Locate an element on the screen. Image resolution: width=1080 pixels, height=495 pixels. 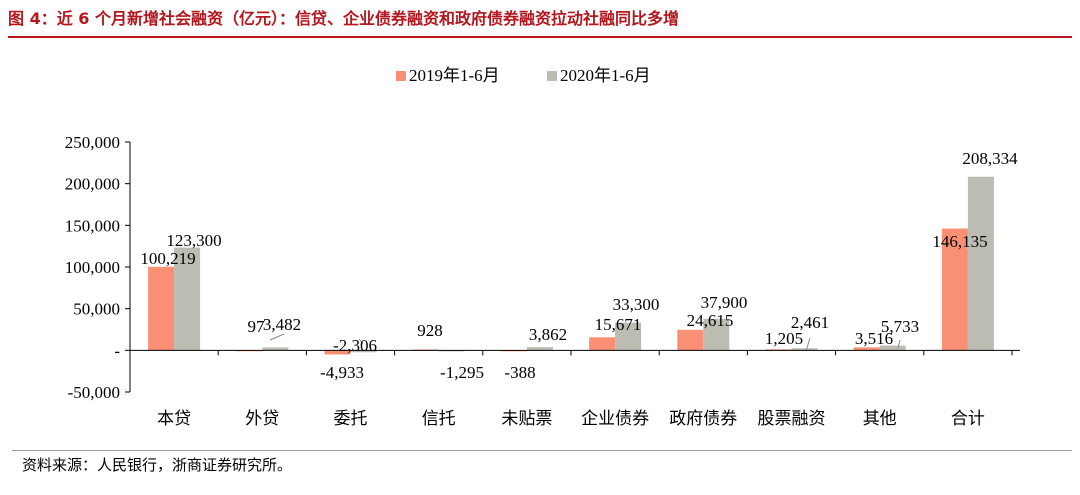
data-label-2020: 123,300 is located at coordinates (193, 240).